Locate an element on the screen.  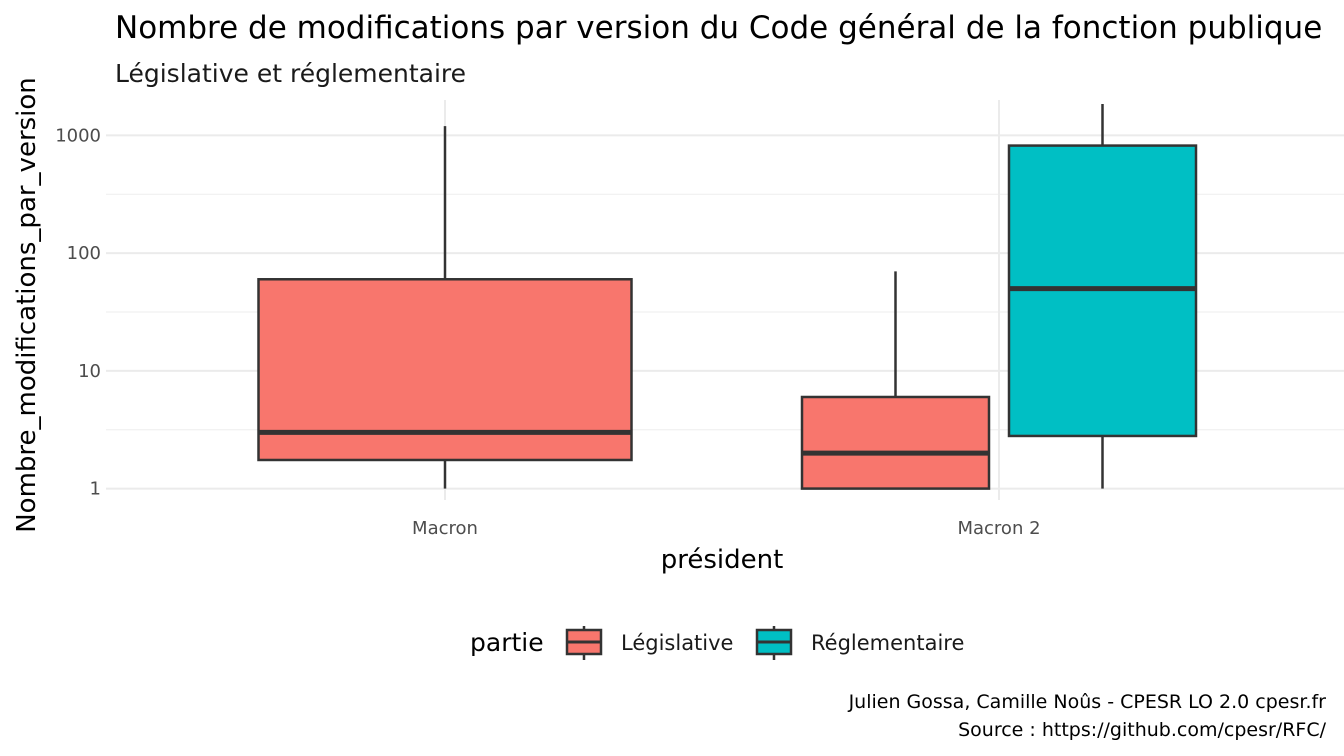
legend-title: partie is located at coordinates (507, 642).